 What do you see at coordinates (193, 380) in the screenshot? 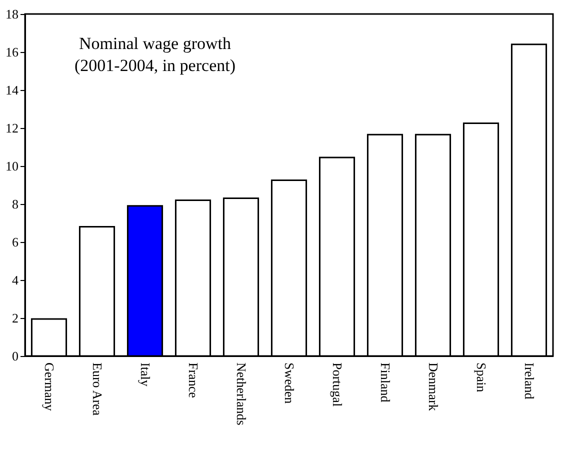
I see `x-tick-label: France` at bounding box center [193, 380].